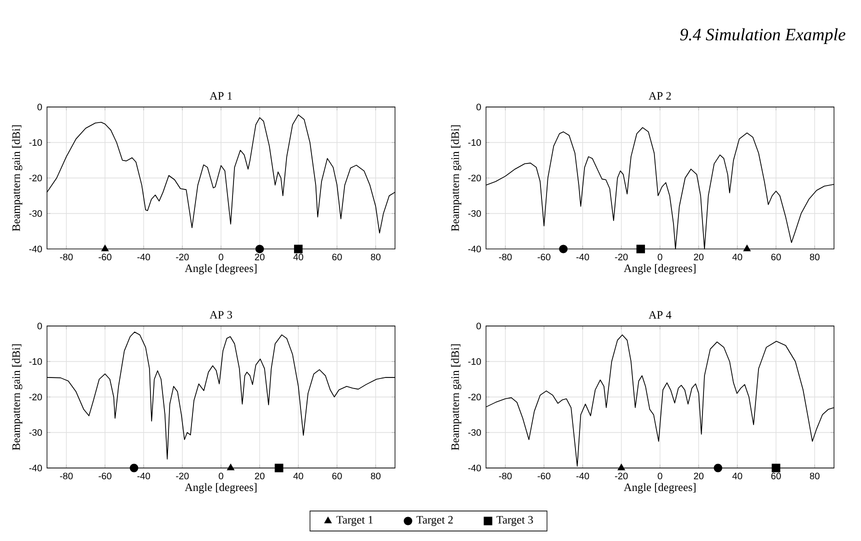 This screenshot has width=861, height=541. Describe the element at coordinates (354, 521) in the screenshot. I see `legend-label: Target 1` at that location.